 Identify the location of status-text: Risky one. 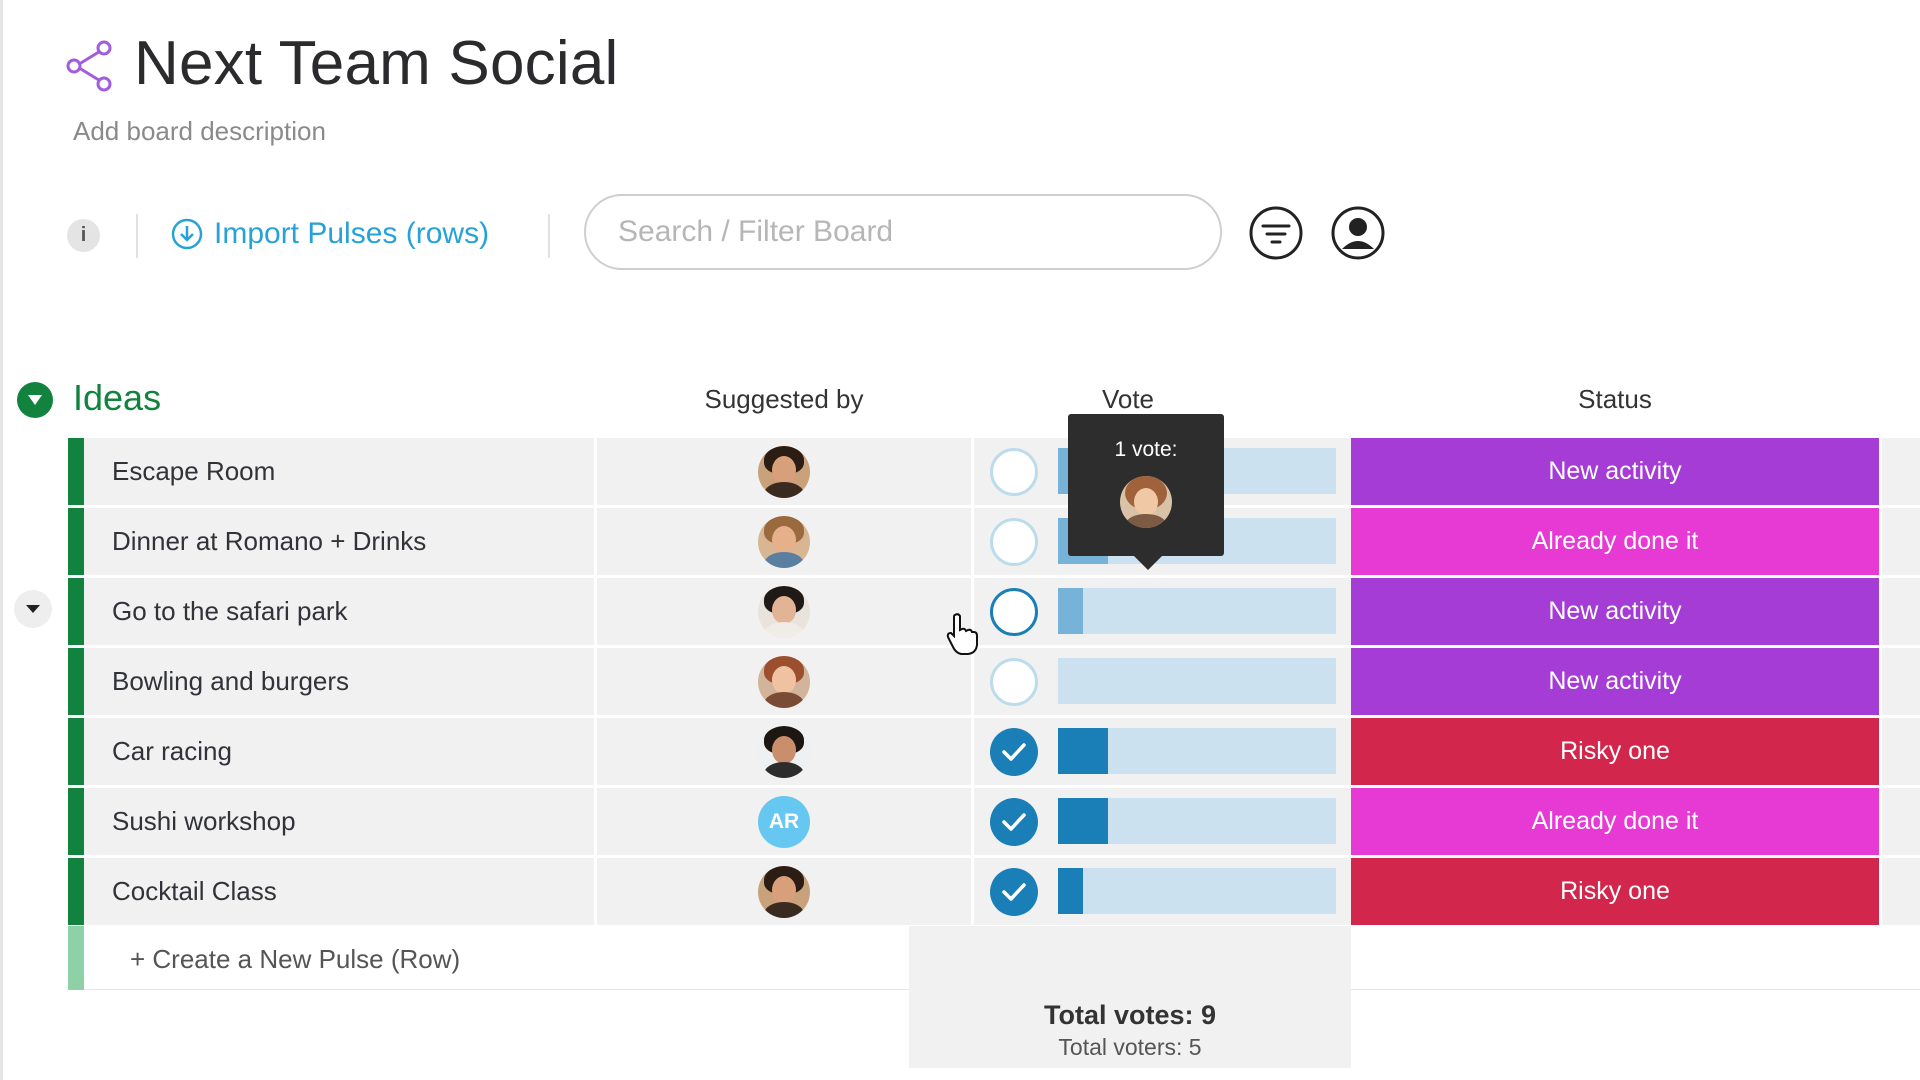
(1615, 751).